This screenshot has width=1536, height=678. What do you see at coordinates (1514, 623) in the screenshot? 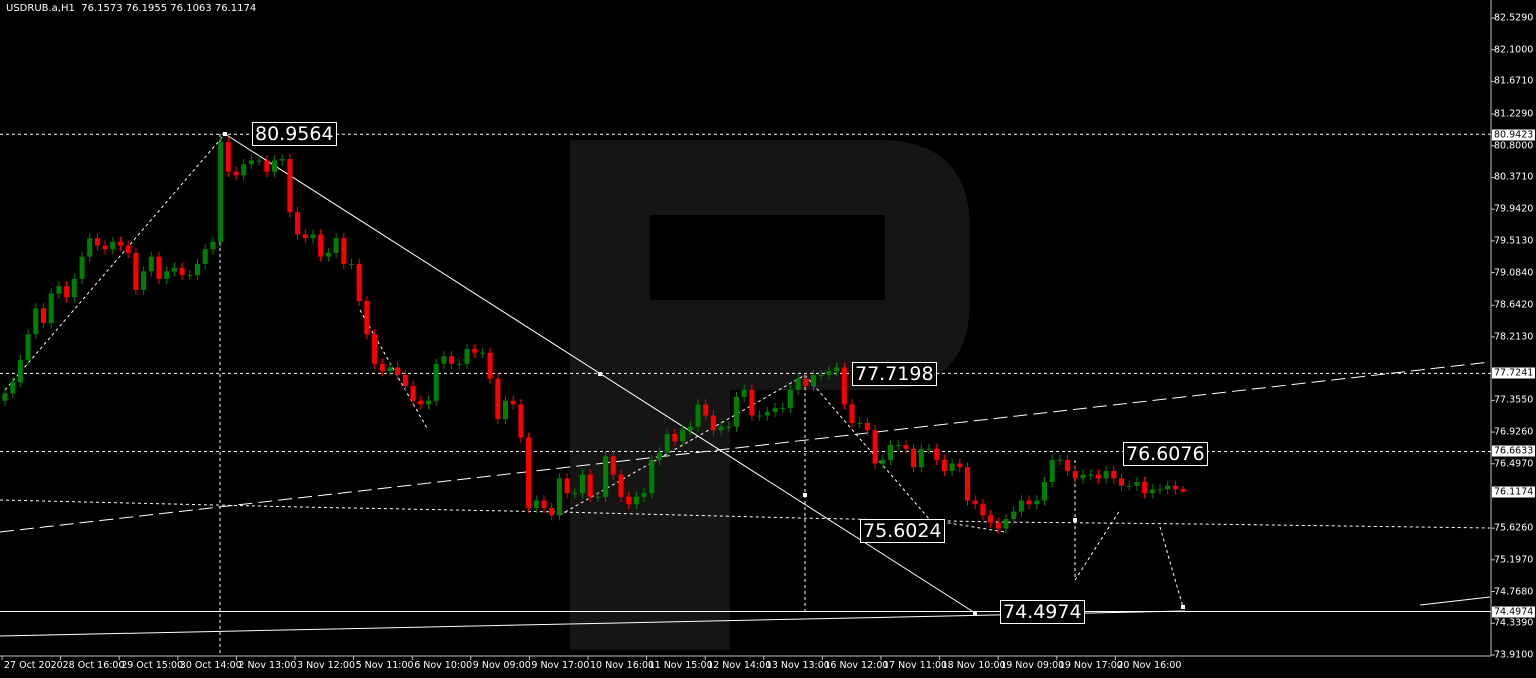
I see `price-tick-label: 74.3390` at bounding box center [1514, 623].